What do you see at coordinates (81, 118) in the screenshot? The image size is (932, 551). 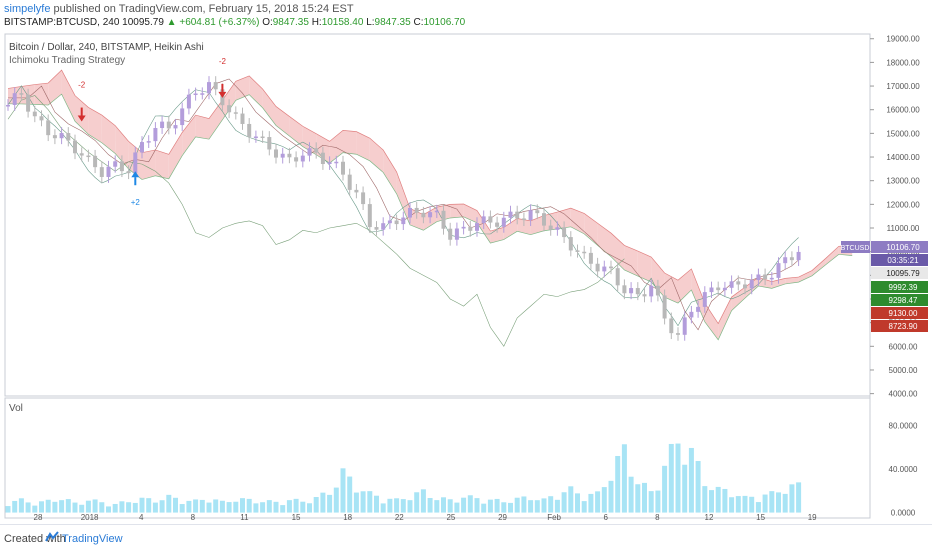 I see `sell-arrow-icon` at bounding box center [81, 118].